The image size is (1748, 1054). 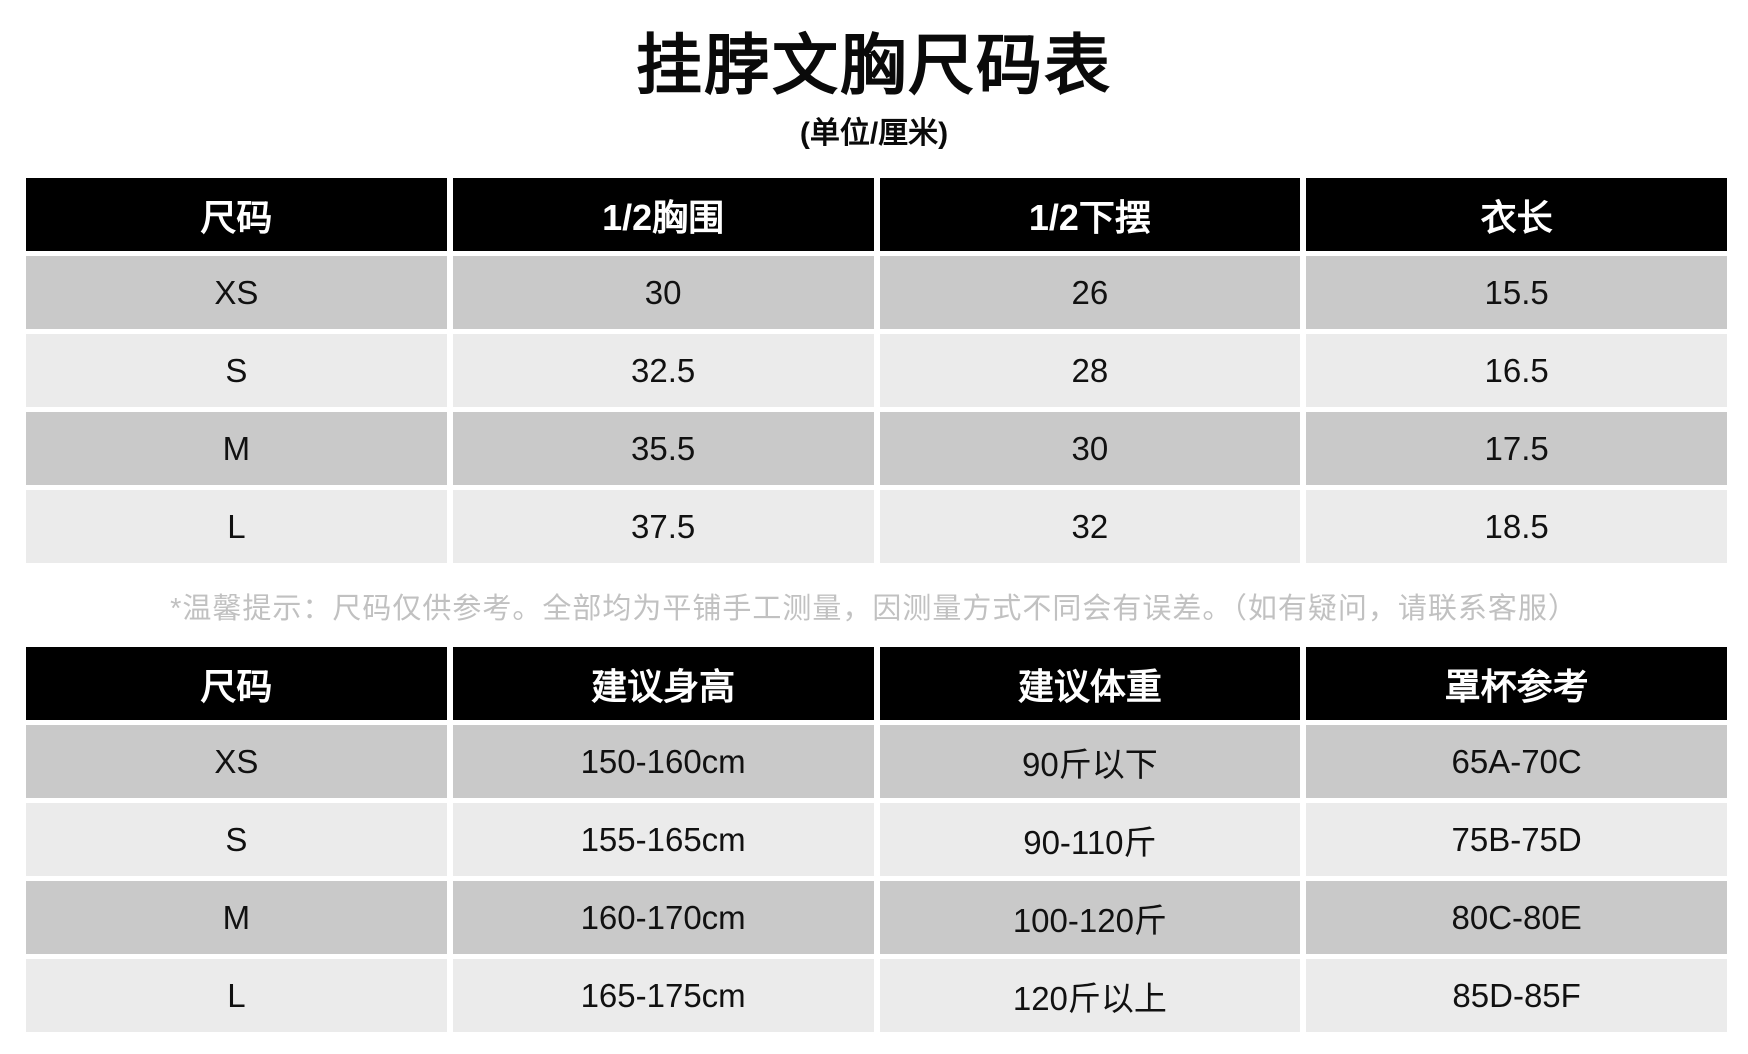 I want to click on size-table-cell-r3-c1: 37.5, so click(x=663, y=526).